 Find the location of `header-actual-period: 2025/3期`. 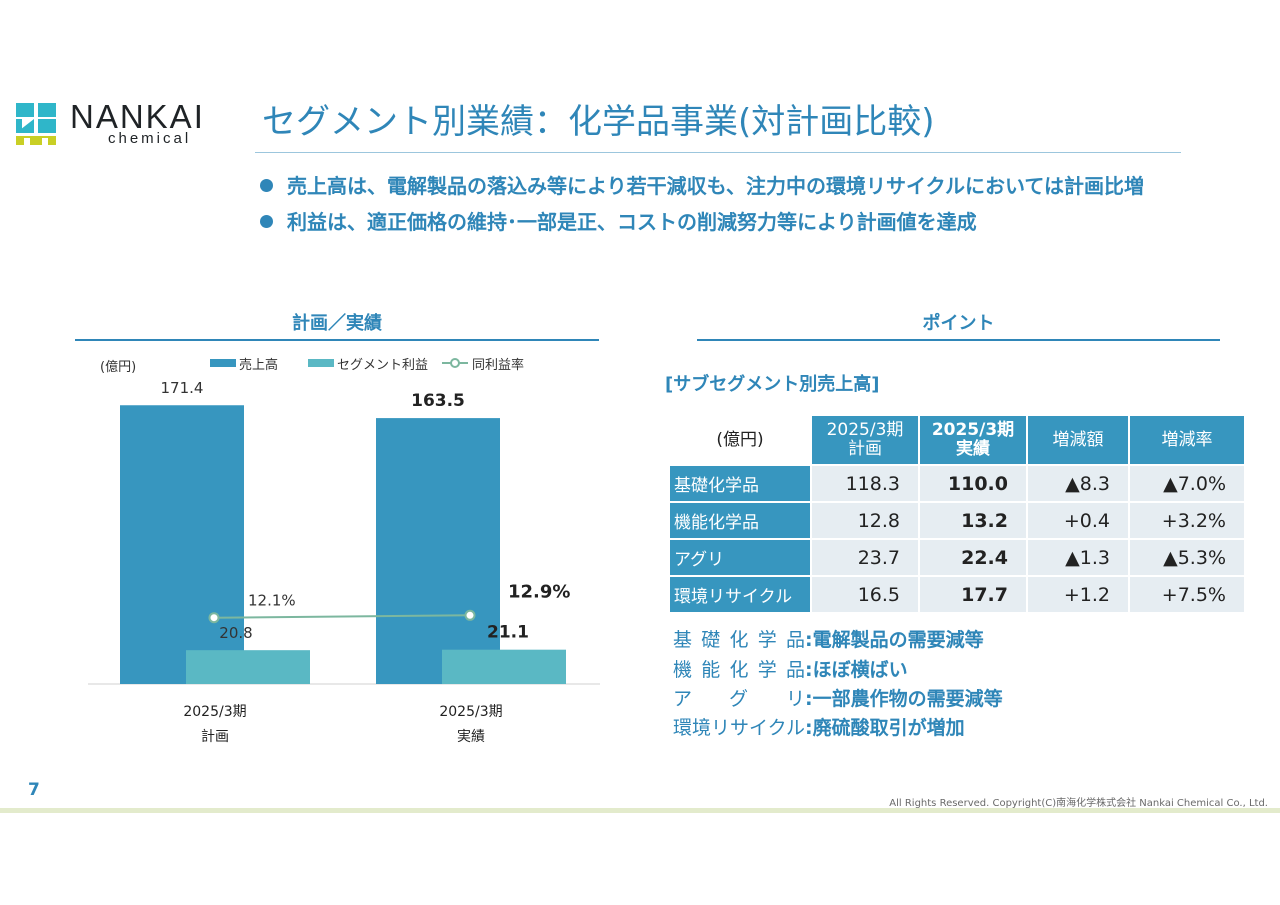

header-actual-period: 2025/3期 is located at coordinates (973, 430).